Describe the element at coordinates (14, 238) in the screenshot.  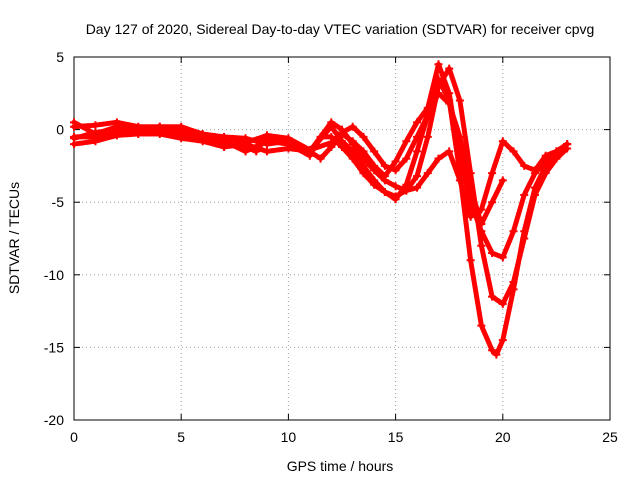
I see `y-axis-label: SDTVAR / TECUs` at that location.